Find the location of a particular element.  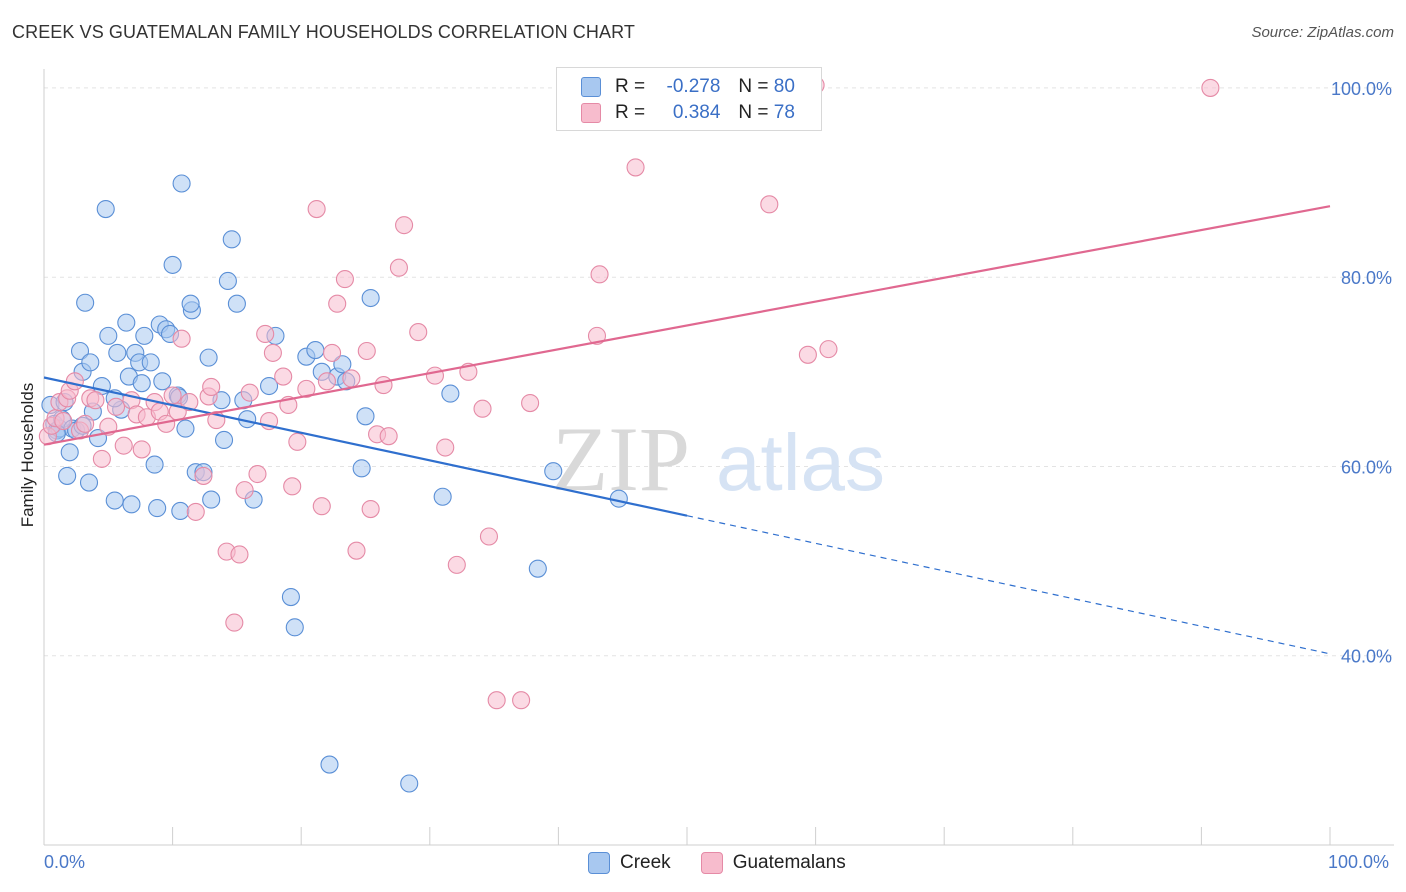

watermark-atlas: atlas is located at coordinates (800, 462).